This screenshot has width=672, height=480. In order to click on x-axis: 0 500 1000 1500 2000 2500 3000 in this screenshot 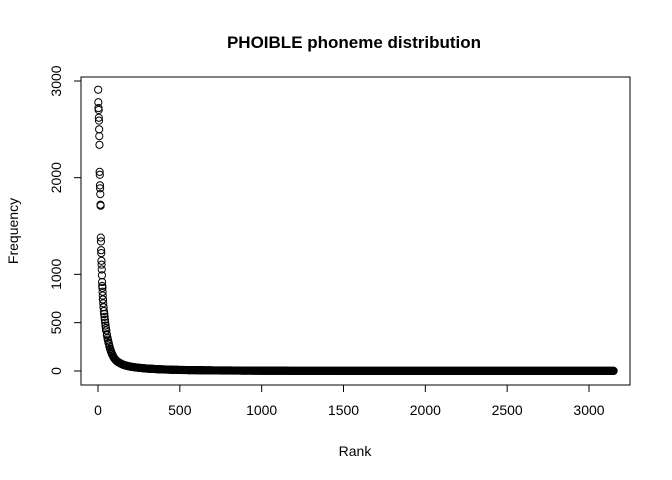, I will do `click(349, 401)`.